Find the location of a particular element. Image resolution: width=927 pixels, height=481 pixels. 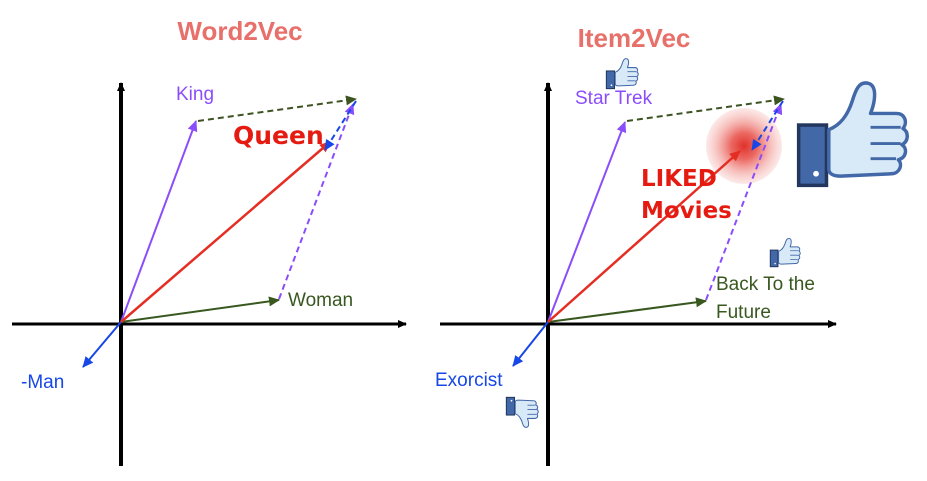

minus-man-vector is located at coordinates (102, 344).